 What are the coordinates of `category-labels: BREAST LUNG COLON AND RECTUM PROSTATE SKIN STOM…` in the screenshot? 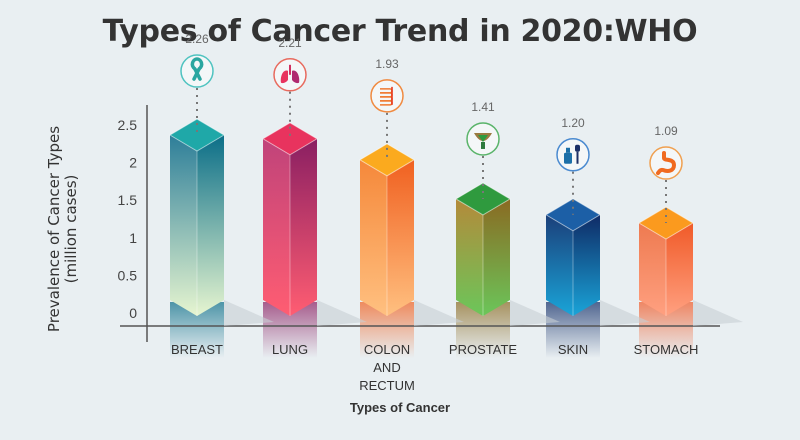 It's located at (434, 367).